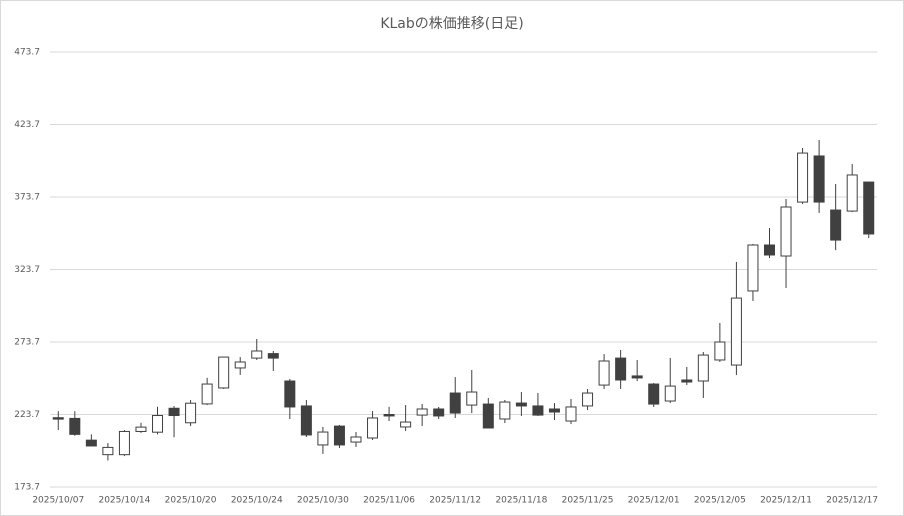 Image resolution: width=904 pixels, height=516 pixels. What do you see at coordinates (588, 501) in the screenshot?
I see `x-tick-label: 2025/11/25` at bounding box center [588, 501].